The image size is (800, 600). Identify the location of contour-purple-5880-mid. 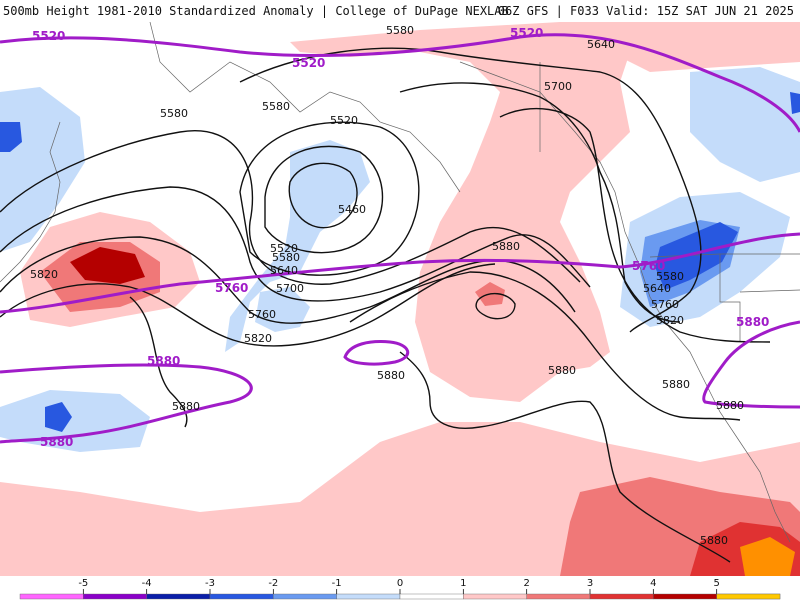
(376, 353).